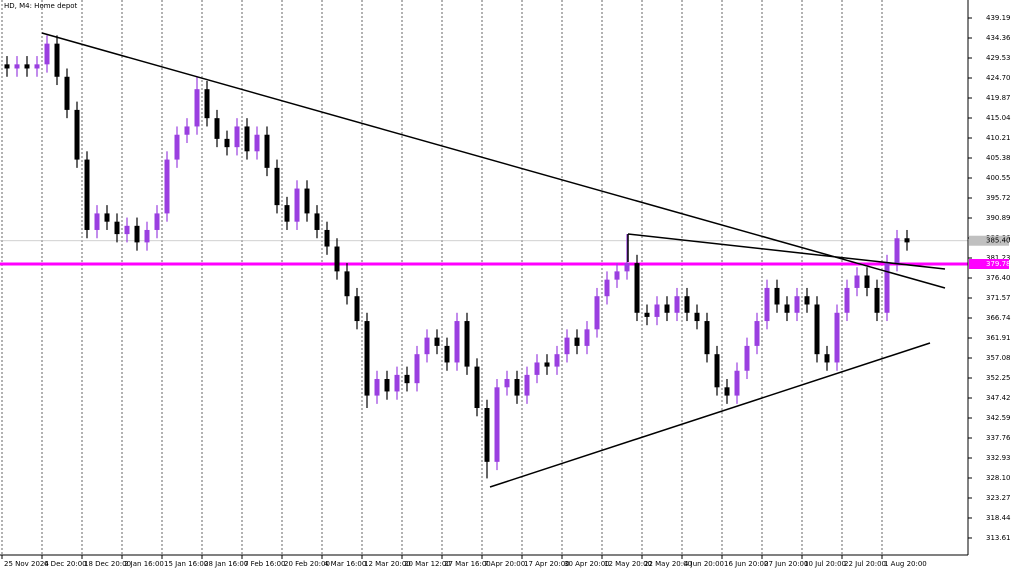 The height and width of the screenshot is (571, 1024). I want to click on y-tick-label: 347.42, so click(998, 398).